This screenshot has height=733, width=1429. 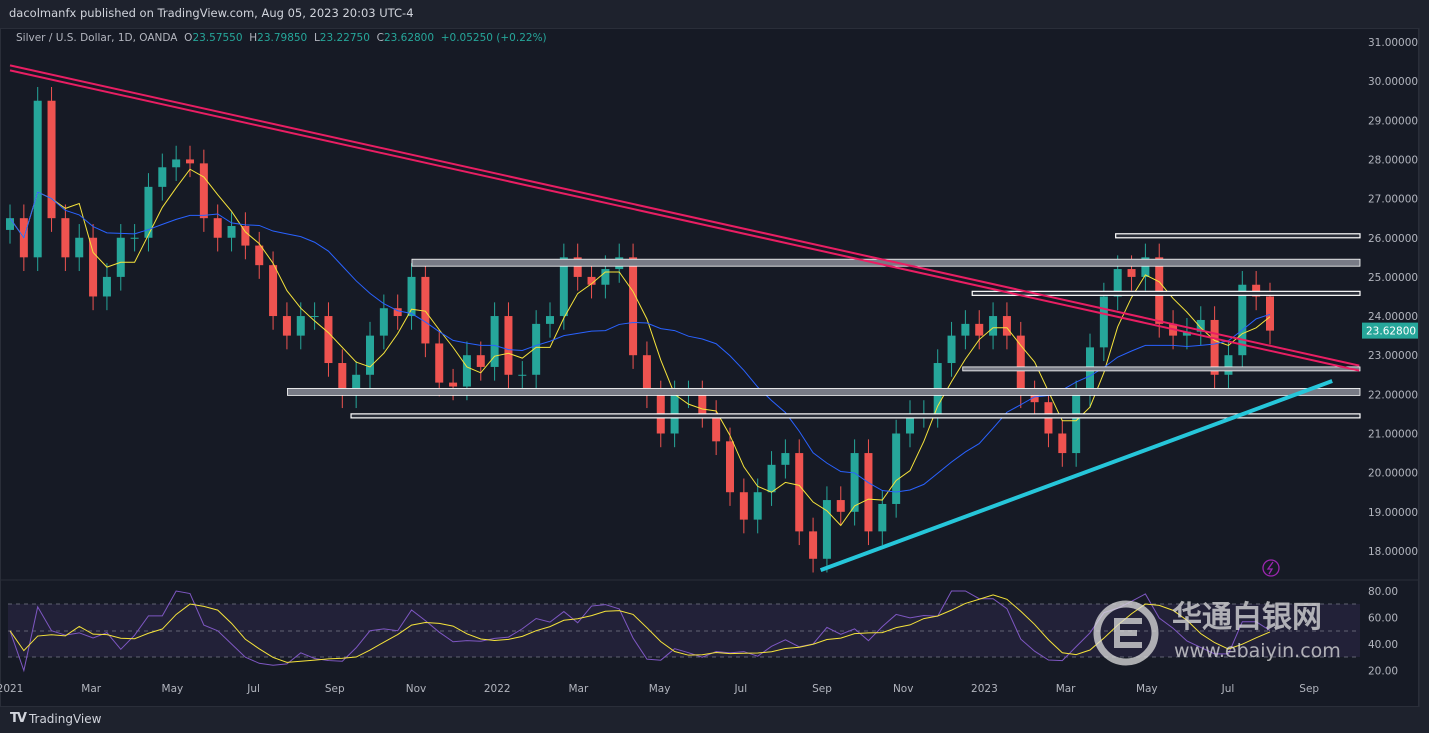 I want to click on low-value: 23.22750, so click(x=344, y=38).